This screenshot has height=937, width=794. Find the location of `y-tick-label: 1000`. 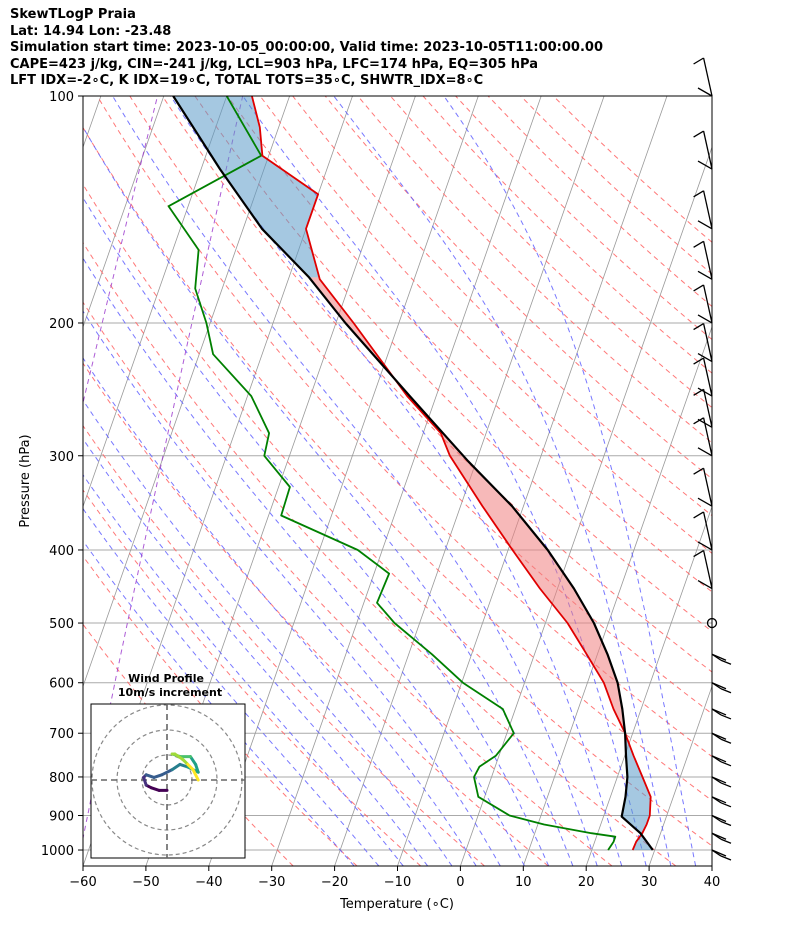

y-tick-label: 1000 is located at coordinates (57, 851).